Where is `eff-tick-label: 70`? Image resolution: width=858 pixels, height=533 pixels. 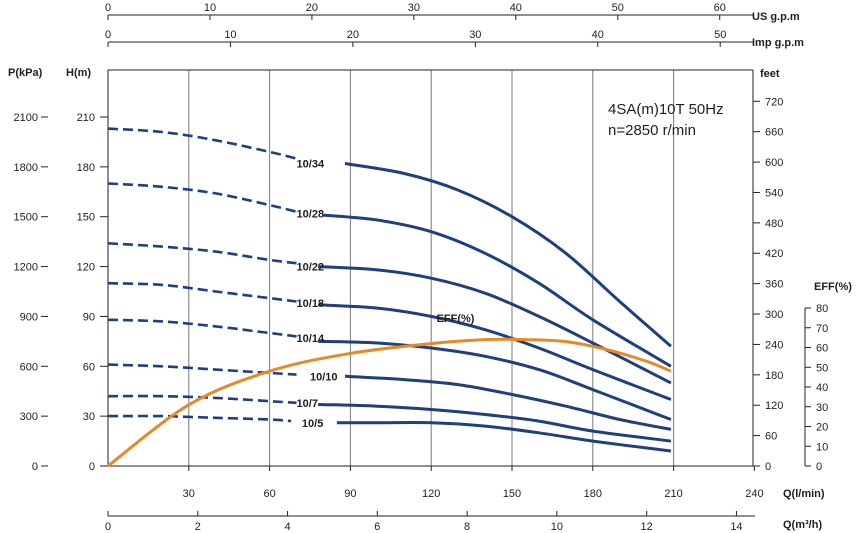
eff-tick-label: 70 is located at coordinates (822, 329).